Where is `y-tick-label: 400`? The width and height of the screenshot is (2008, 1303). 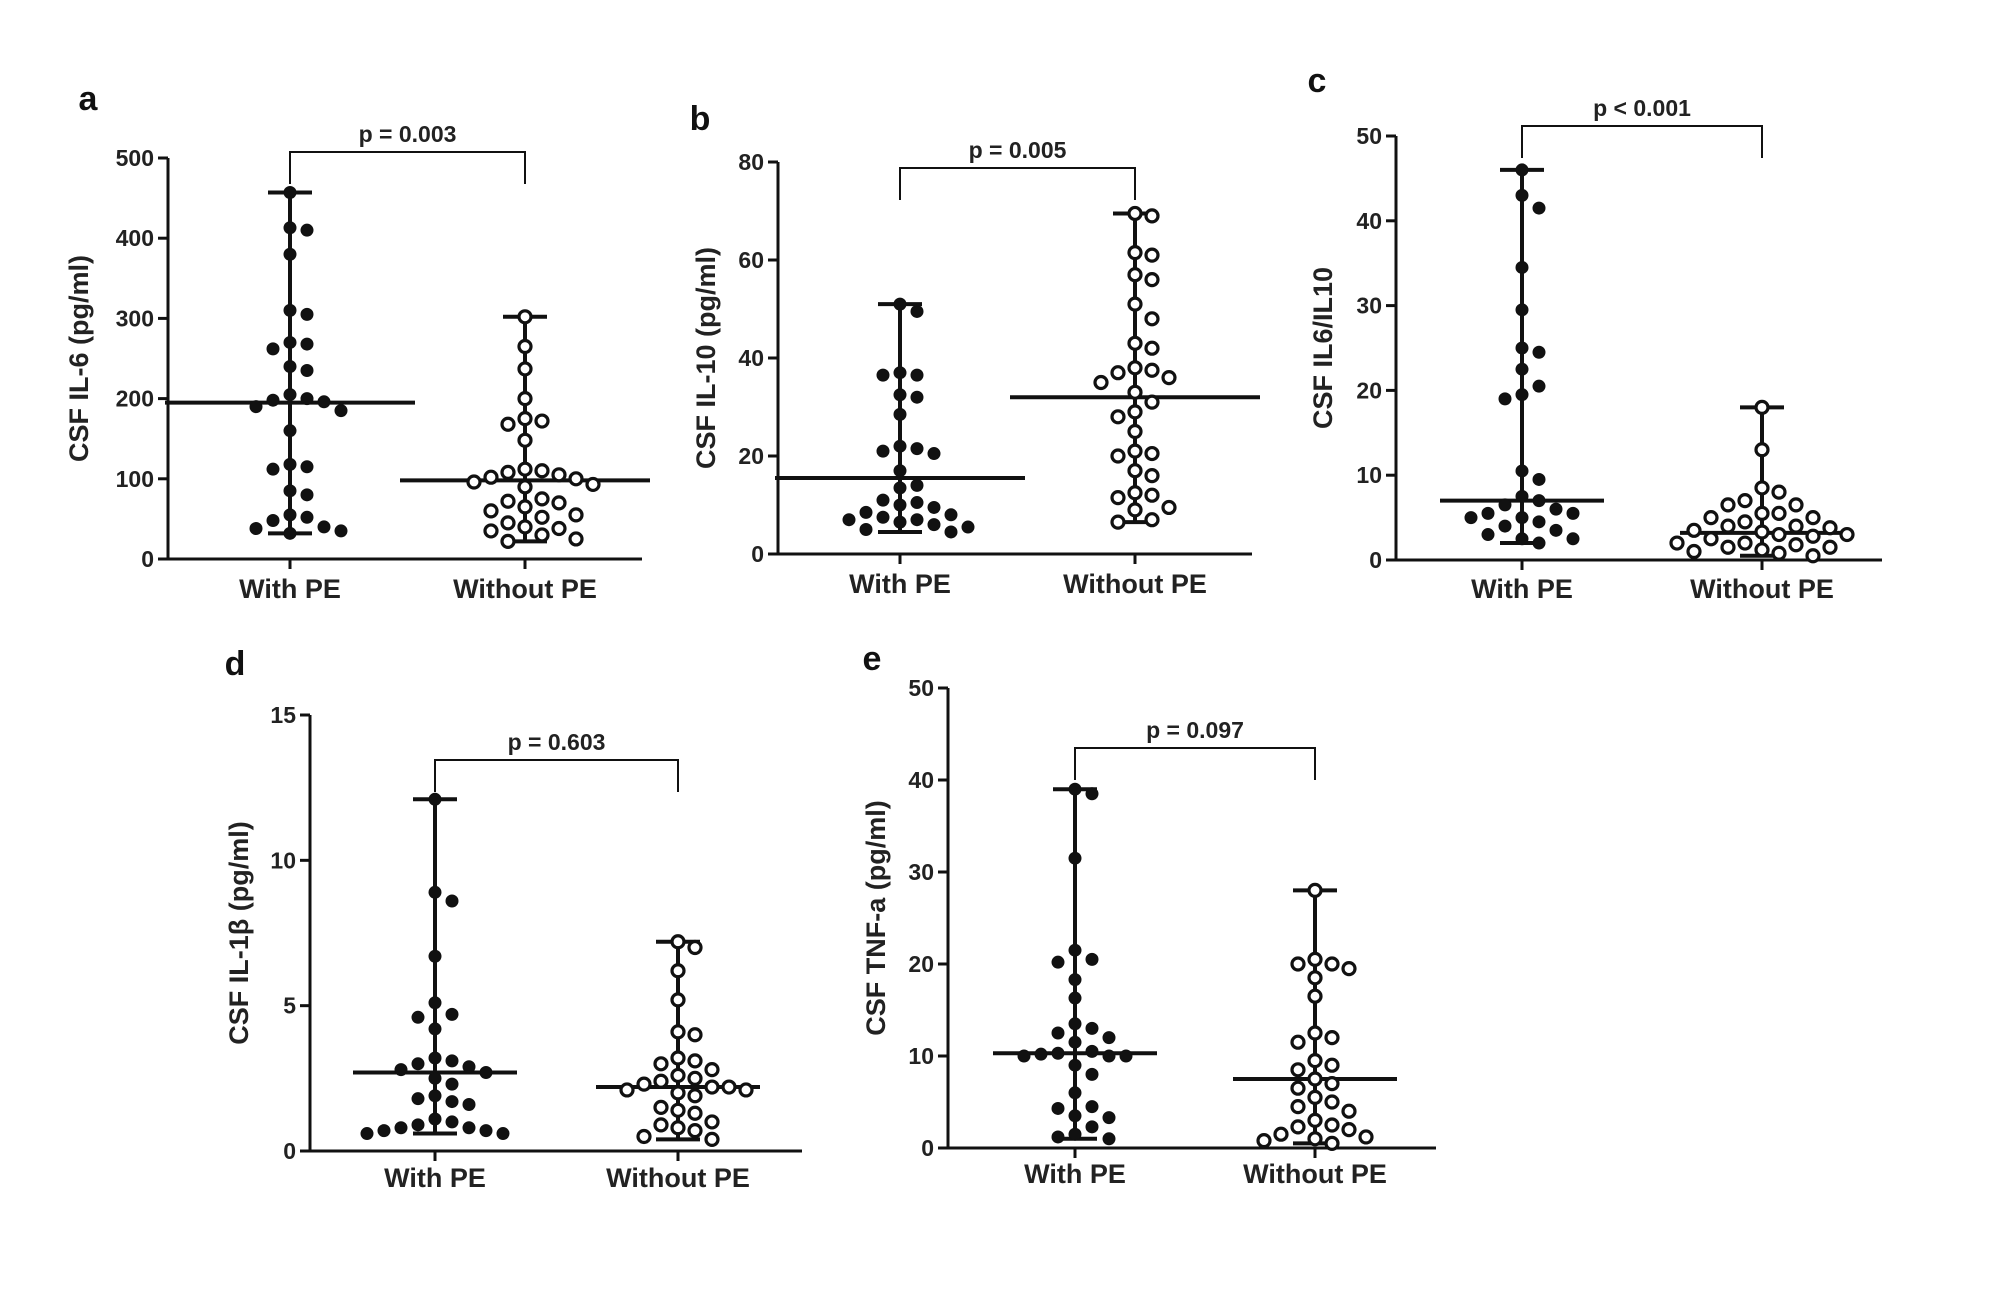 y-tick-label: 400 is located at coordinates (135, 238).